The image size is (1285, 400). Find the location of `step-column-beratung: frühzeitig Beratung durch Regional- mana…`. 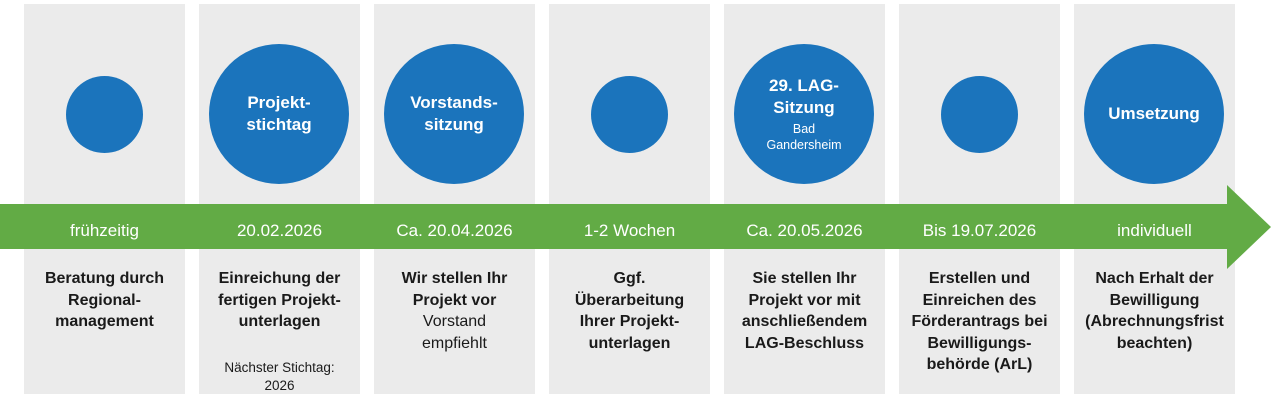

step-column-beratung: frühzeitig Beratung durch Regional- mana… is located at coordinates (104, 199).